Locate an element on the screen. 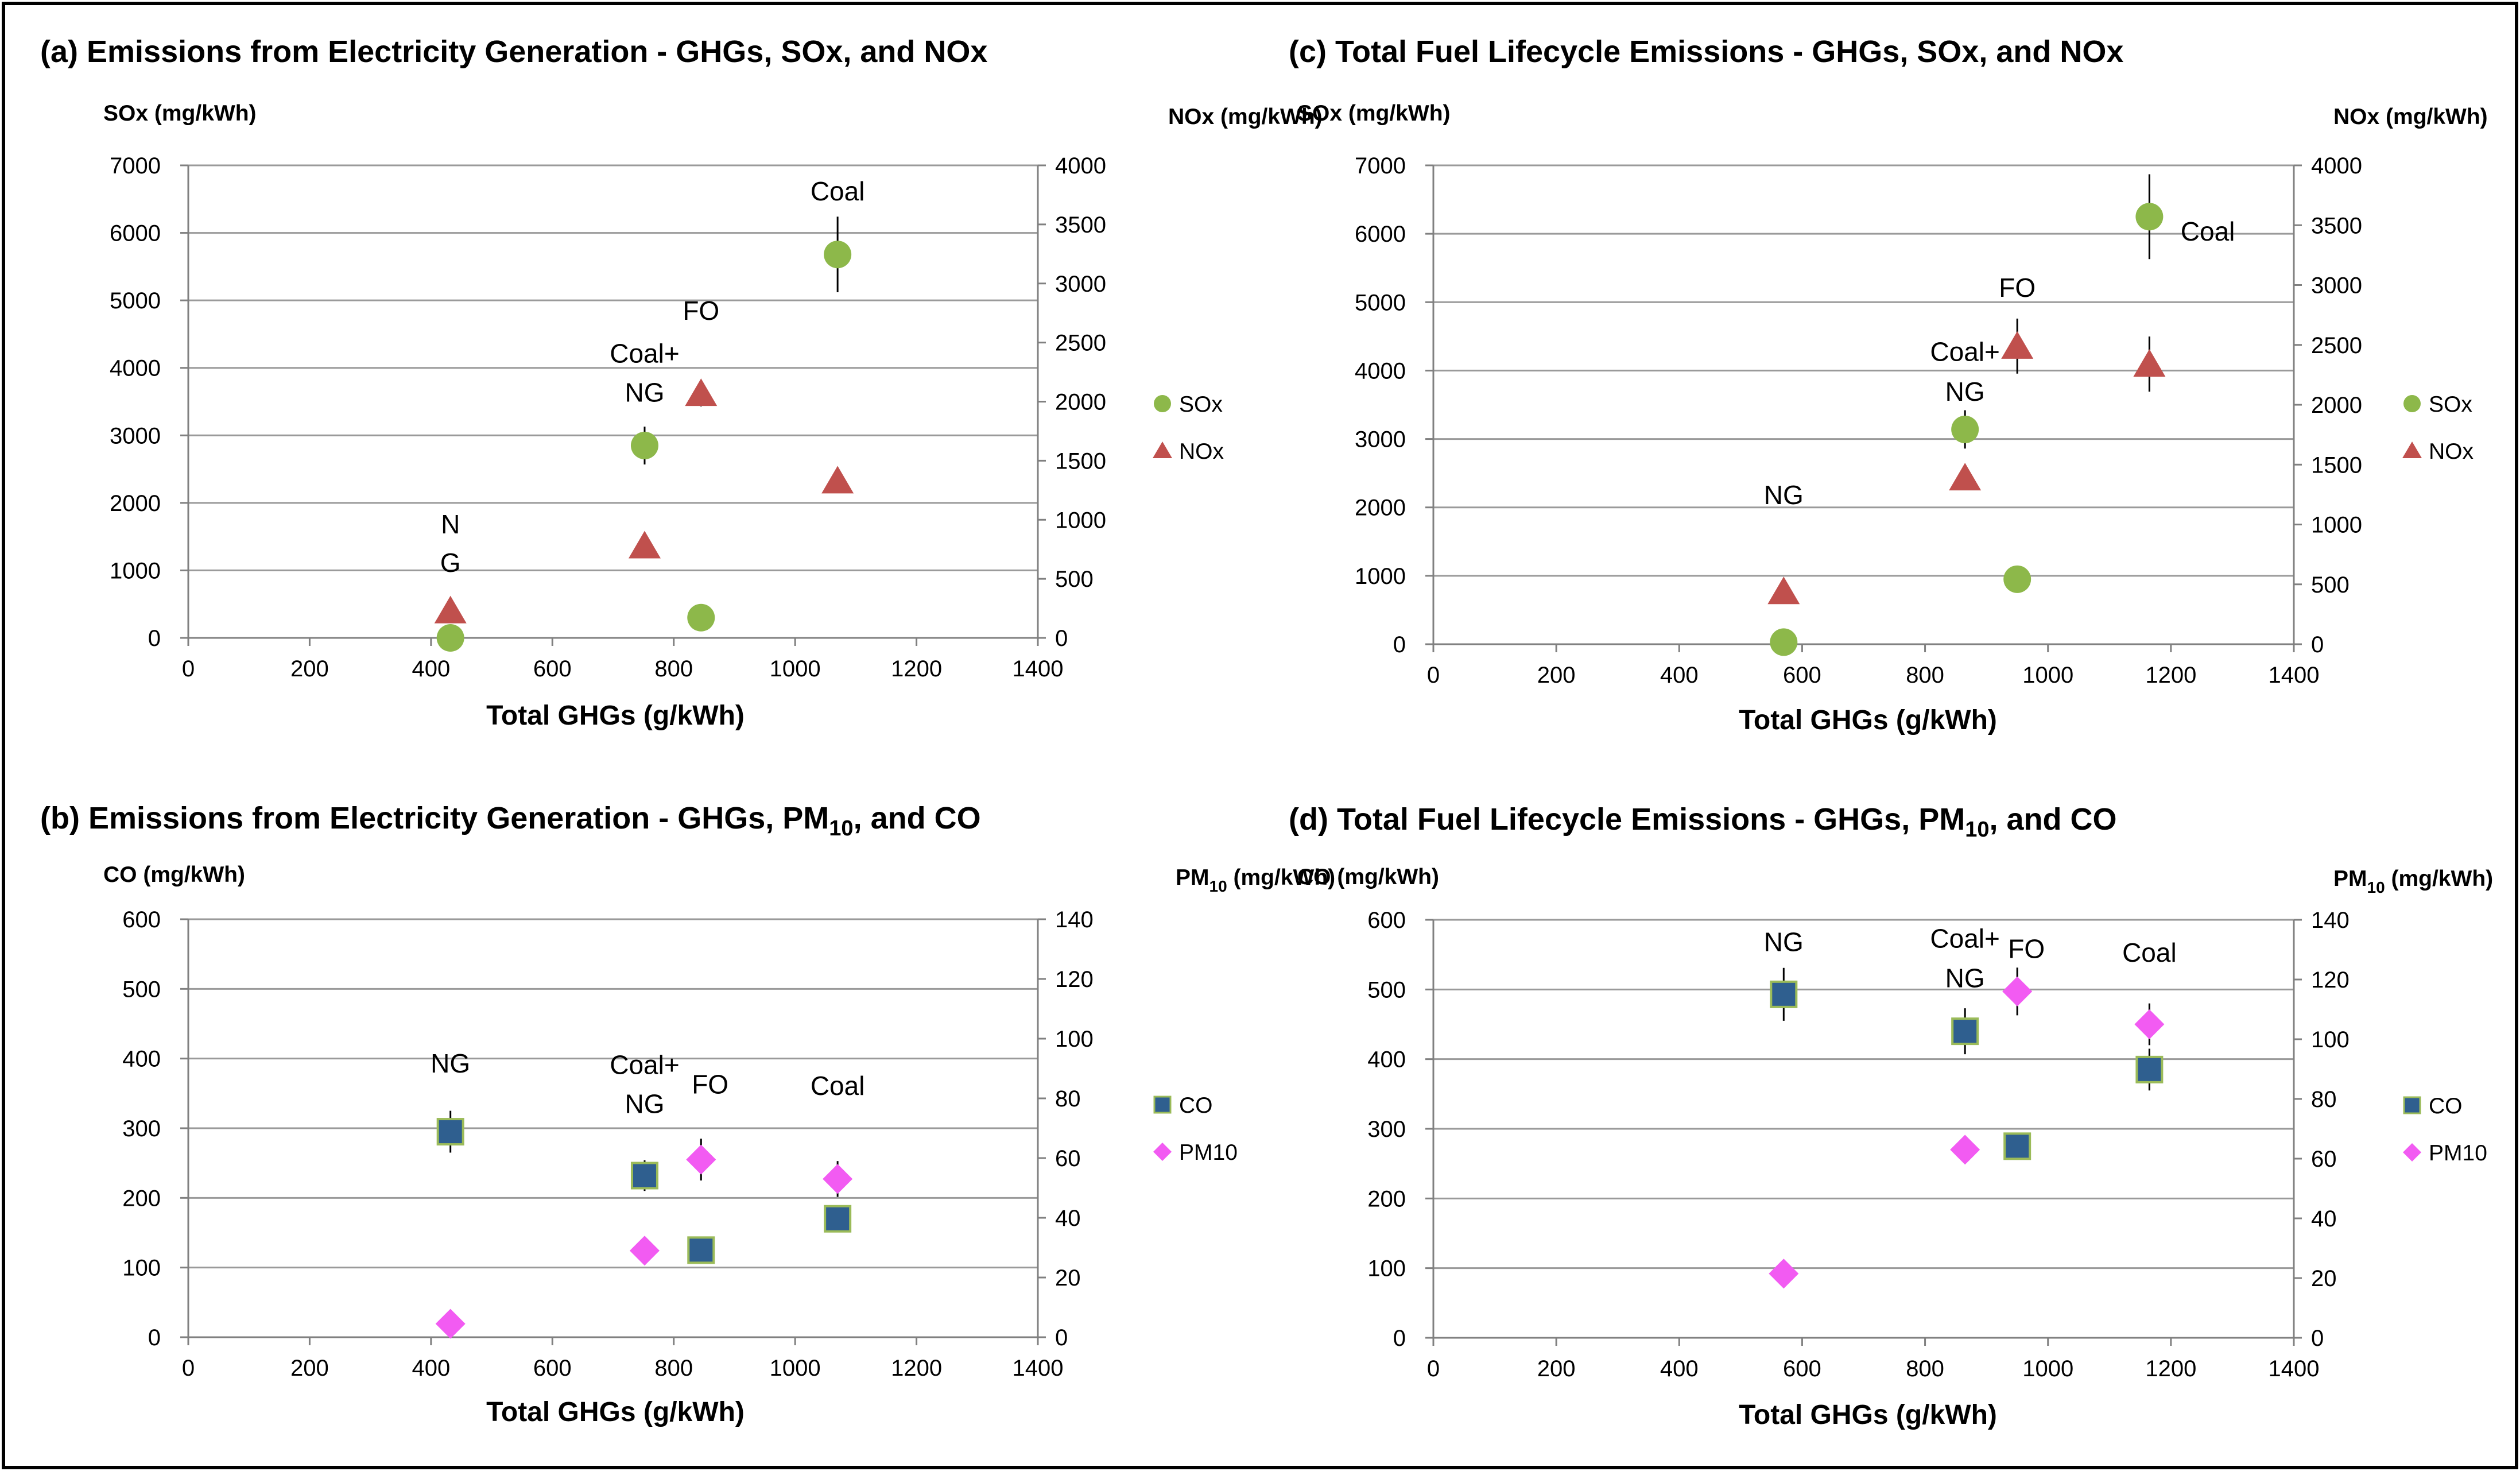 Image resolution: width=2520 pixels, height=1471 pixels. y-left-tick-label: 7000 is located at coordinates (1380, 166).